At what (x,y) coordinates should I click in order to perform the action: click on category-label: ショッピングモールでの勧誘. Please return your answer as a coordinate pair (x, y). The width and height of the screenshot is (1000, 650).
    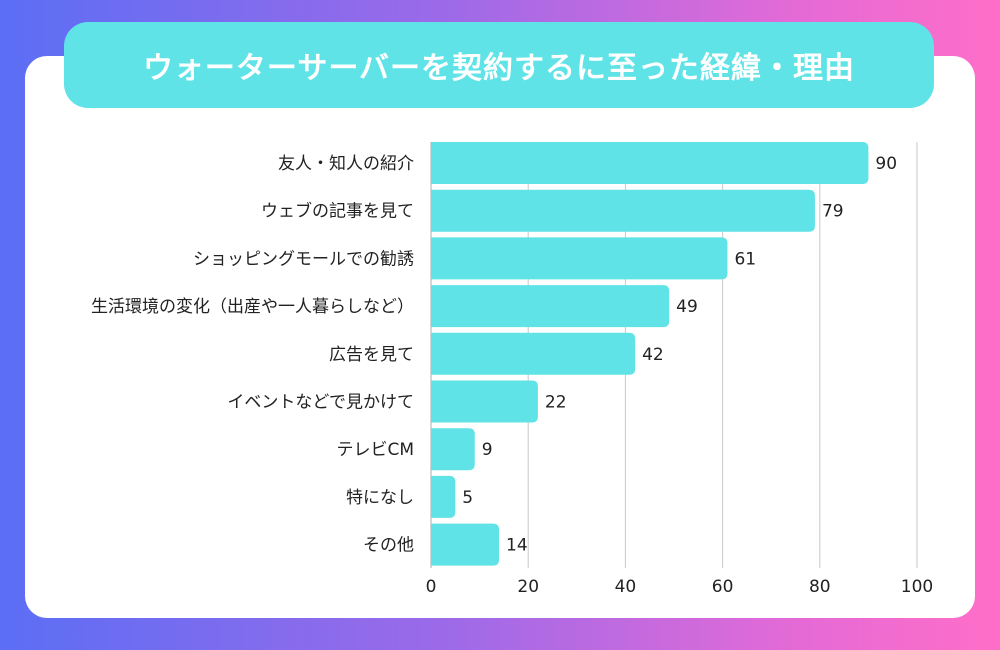
    Looking at the image, I should click on (303, 259).